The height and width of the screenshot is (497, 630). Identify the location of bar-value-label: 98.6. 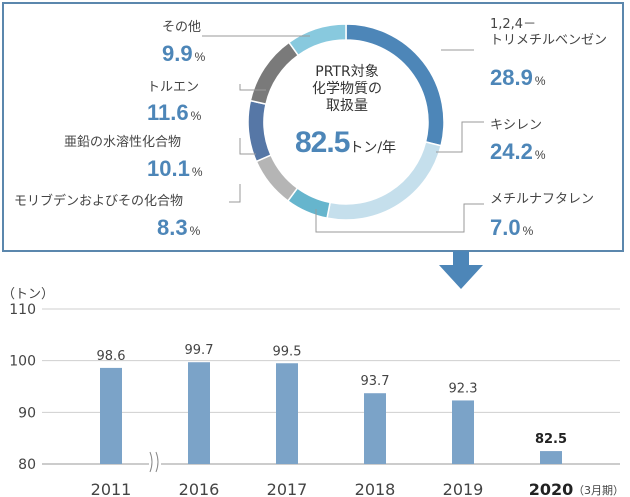
(111, 356).